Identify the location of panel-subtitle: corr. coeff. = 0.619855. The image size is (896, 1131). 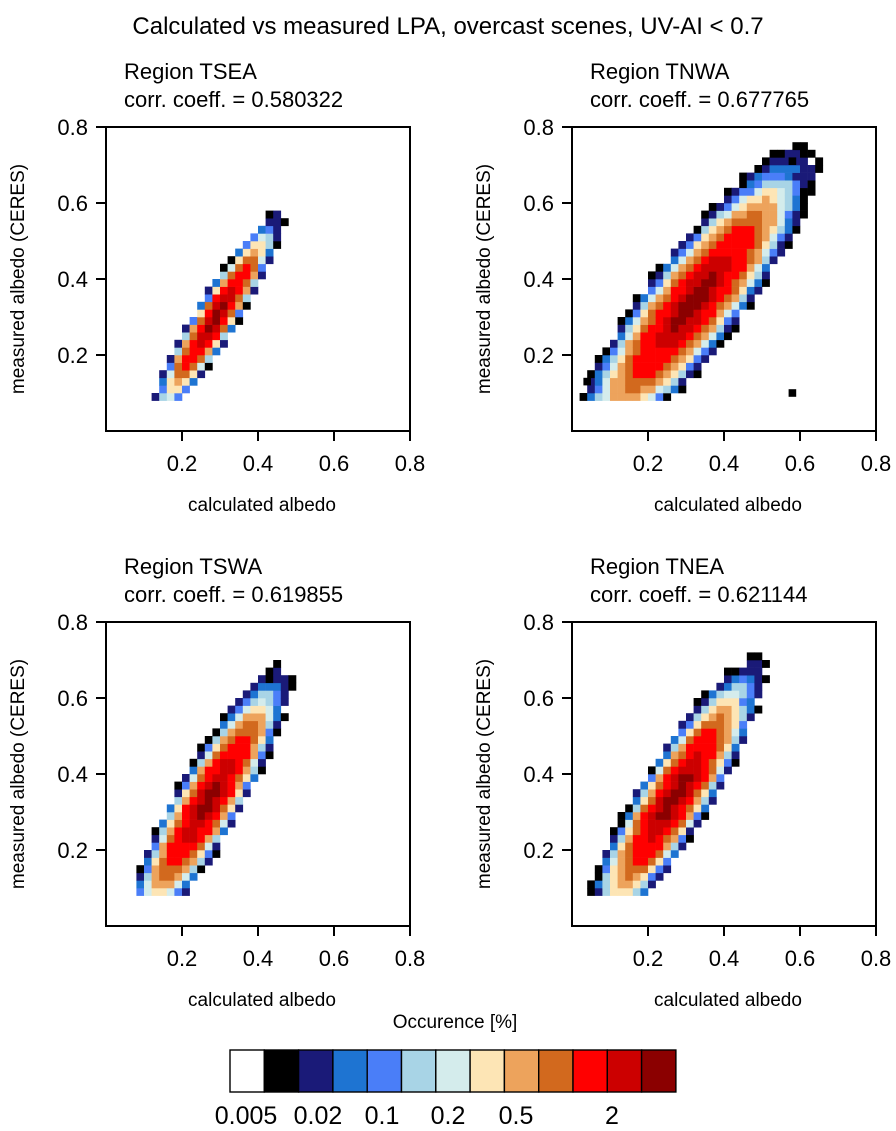
(233, 594).